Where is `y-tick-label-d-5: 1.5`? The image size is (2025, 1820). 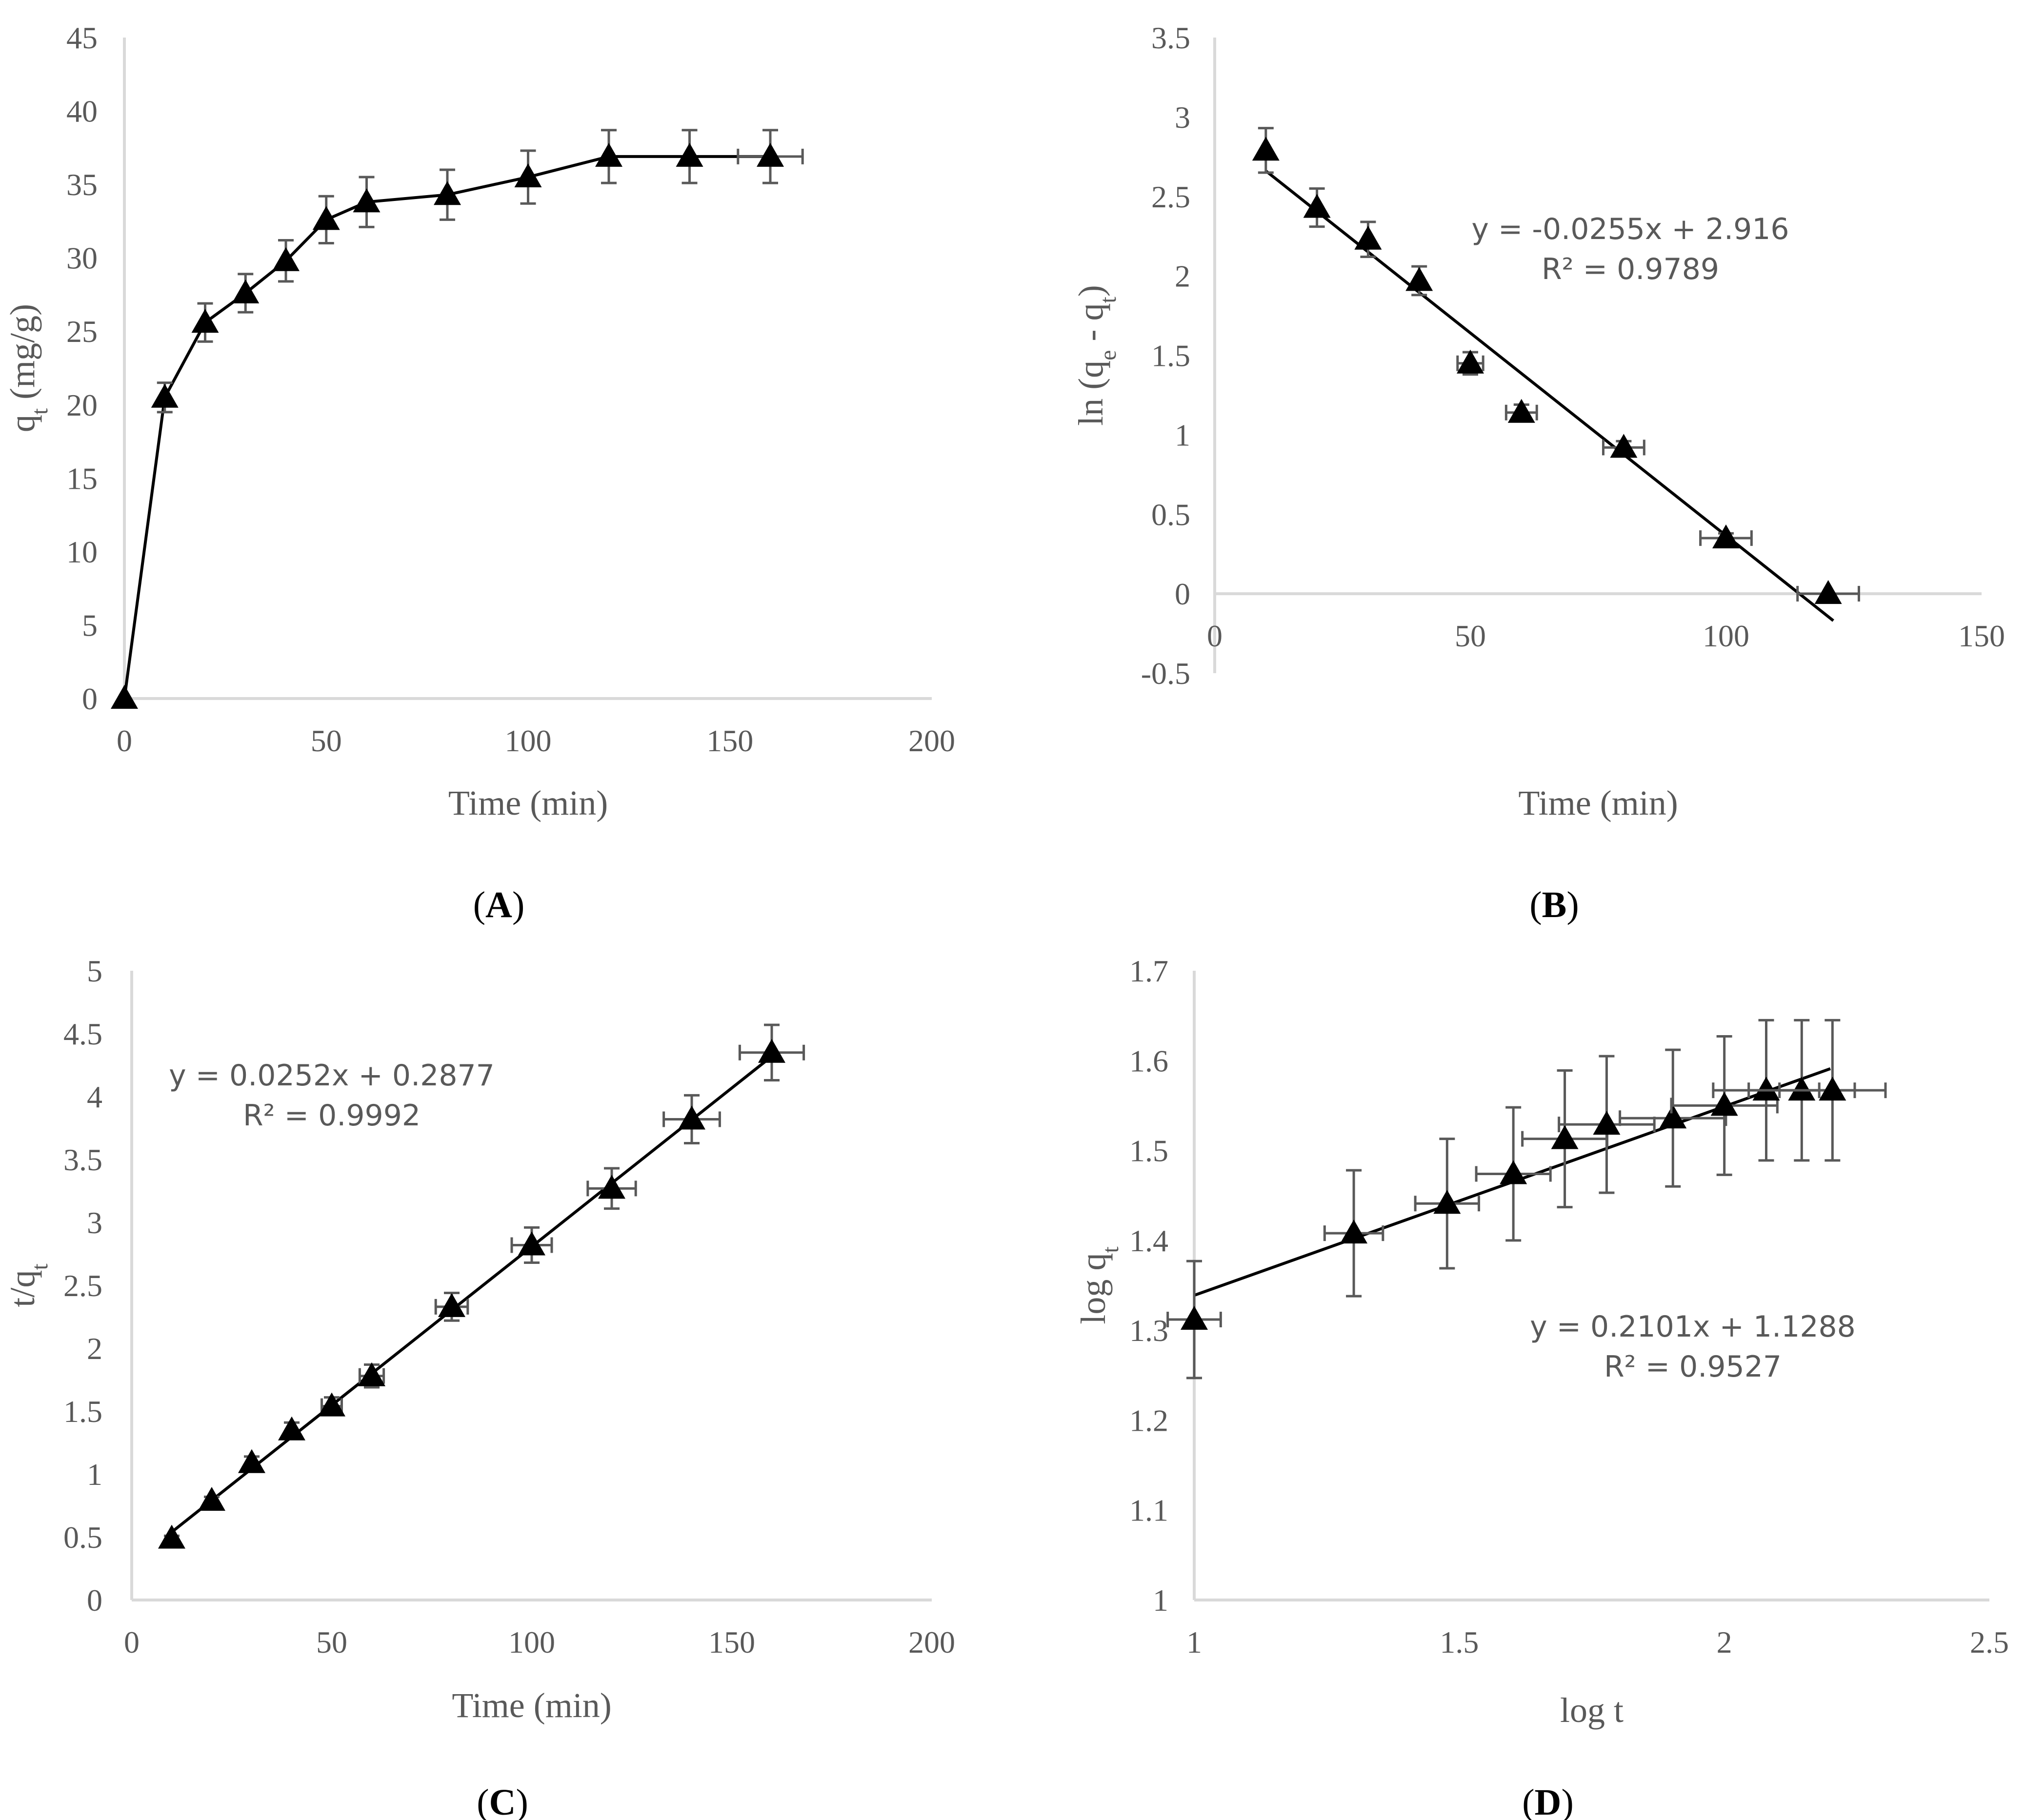 y-tick-label-d-5: 1.5 is located at coordinates (1148, 1151).